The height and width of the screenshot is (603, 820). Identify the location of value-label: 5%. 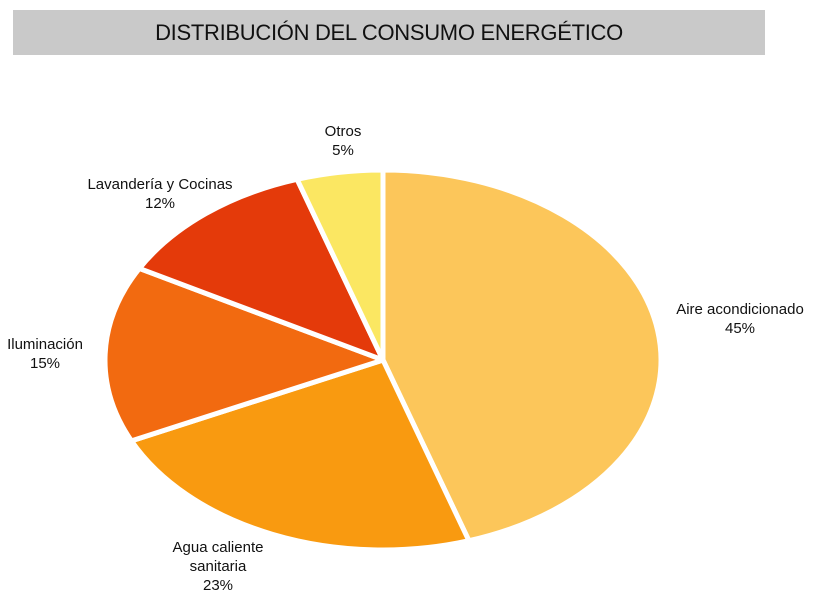
(343, 150).